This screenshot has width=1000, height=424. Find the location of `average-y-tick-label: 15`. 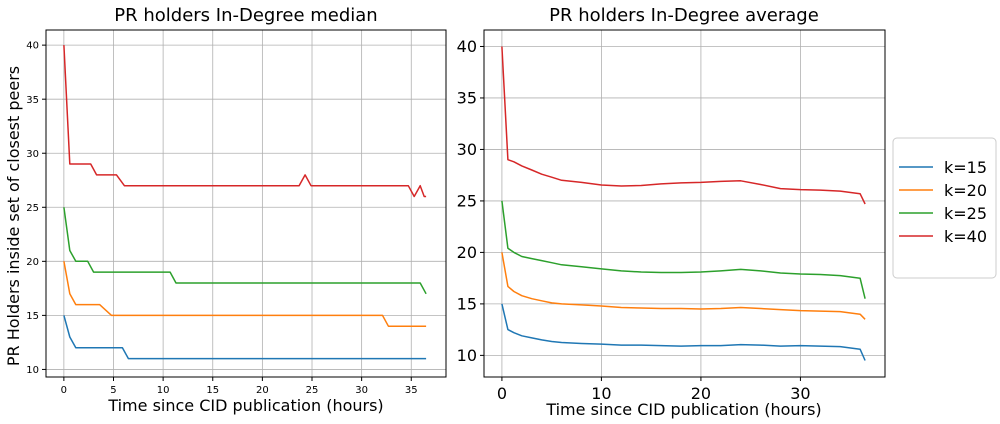

average-y-tick-label: 15 is located at coordinates (467, 304).